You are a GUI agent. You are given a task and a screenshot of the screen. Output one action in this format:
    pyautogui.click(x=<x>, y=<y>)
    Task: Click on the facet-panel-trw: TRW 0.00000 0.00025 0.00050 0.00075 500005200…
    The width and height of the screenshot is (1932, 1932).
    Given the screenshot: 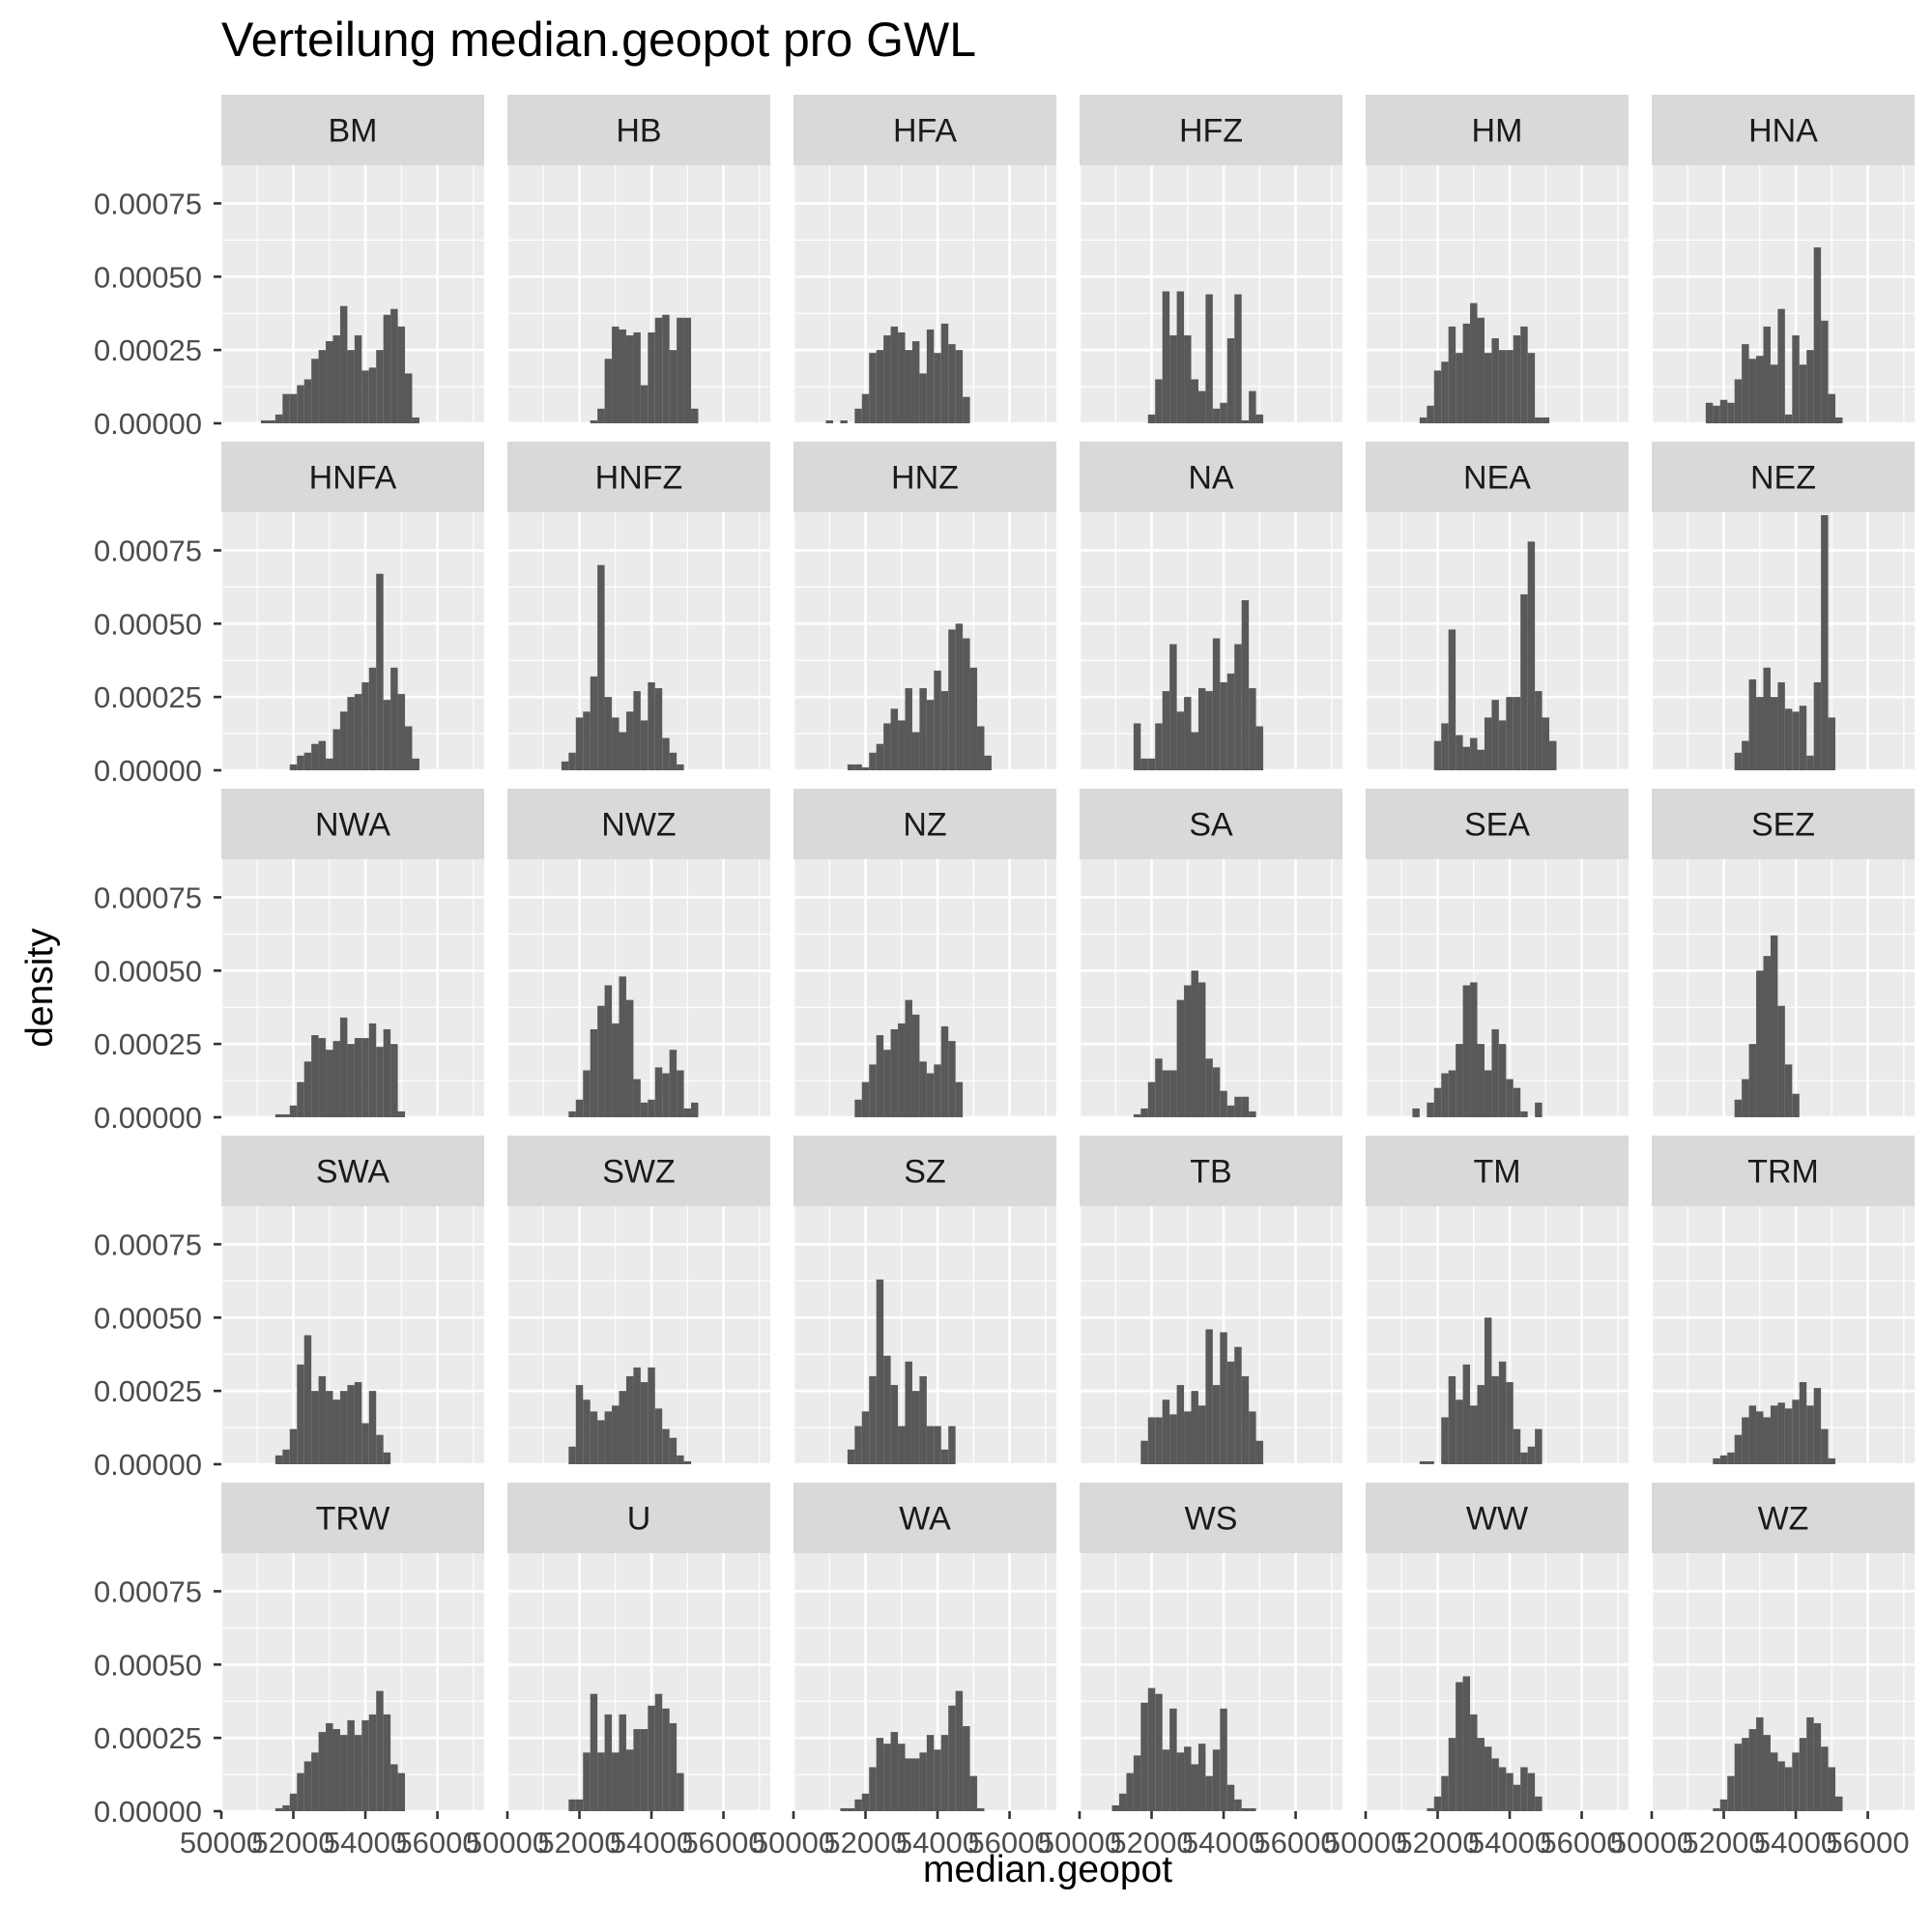 What is the action you would take?
    pyautogui.click(x=289, y=1671)
    